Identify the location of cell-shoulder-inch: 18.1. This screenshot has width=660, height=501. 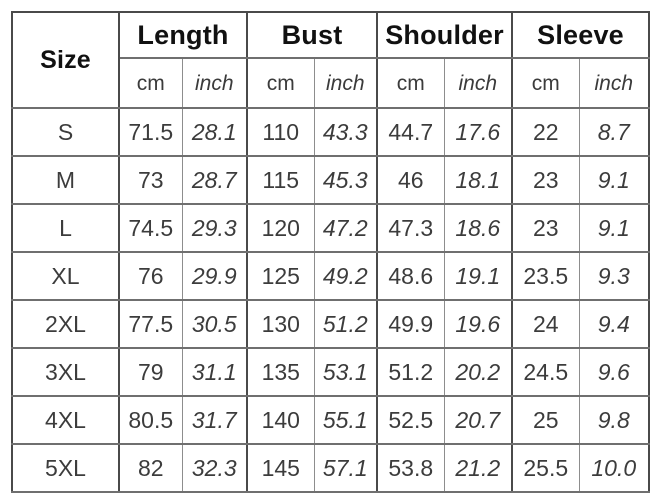
(478, 180).